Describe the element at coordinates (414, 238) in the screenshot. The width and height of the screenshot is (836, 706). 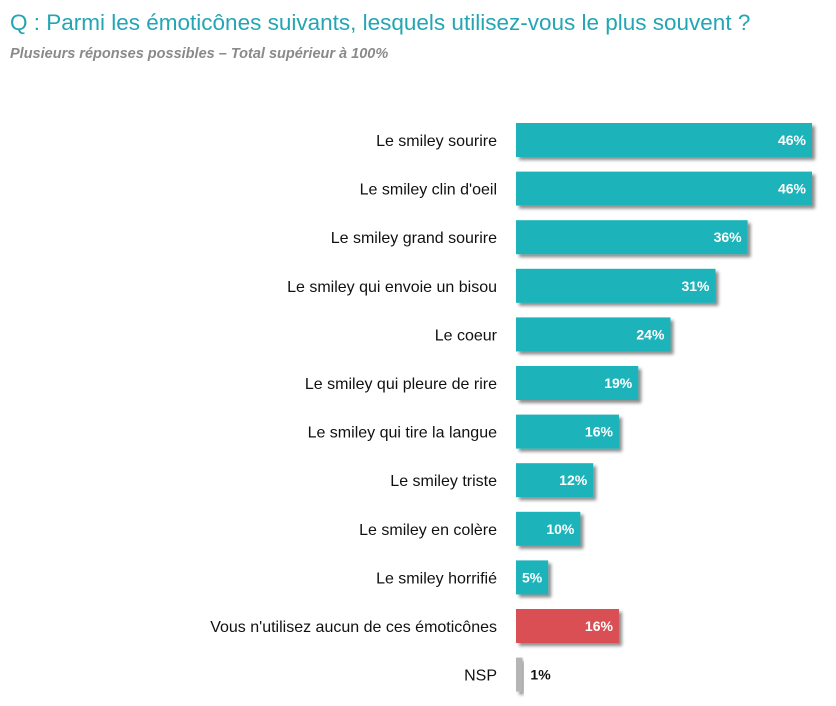
I see `category-label: Le smiley grand sourire` at that location.